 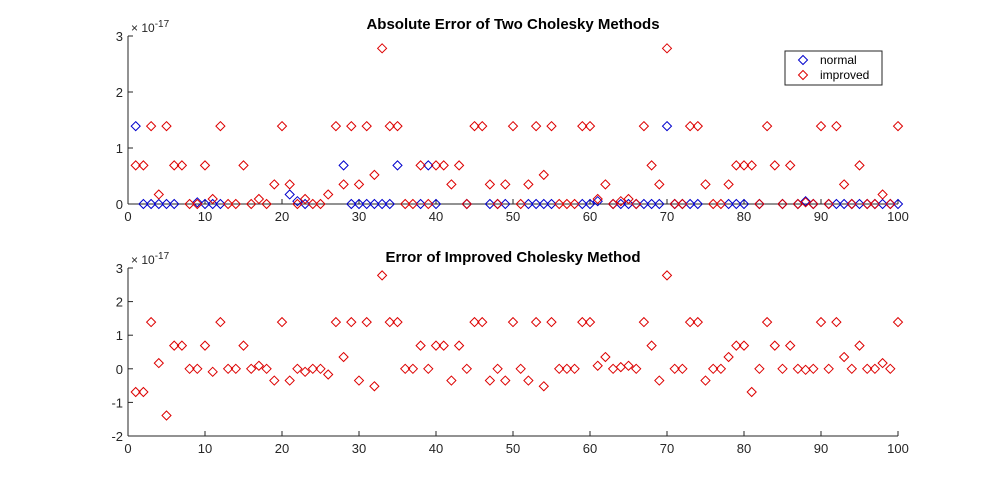 I want to click on x-tick-label: 90, so click(x=821, y=216).